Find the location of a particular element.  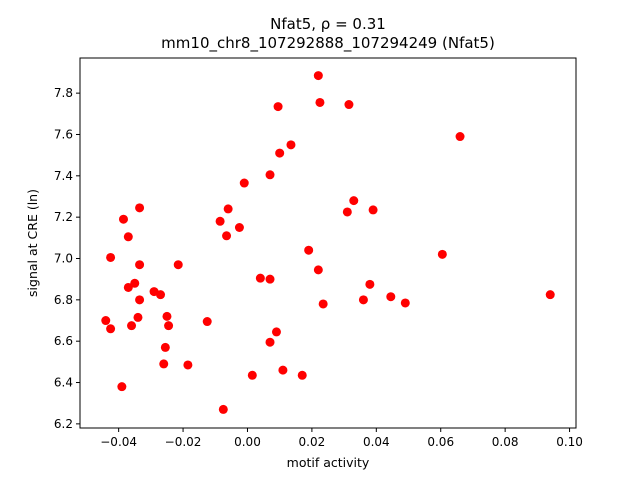

x-tick-label-1: −0.02 is located at coordinates (183, 442).